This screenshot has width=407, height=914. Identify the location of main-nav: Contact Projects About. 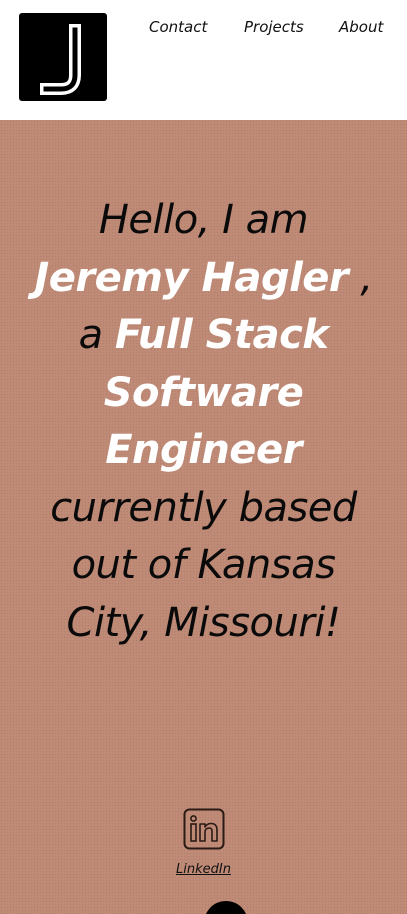
(269, 28).